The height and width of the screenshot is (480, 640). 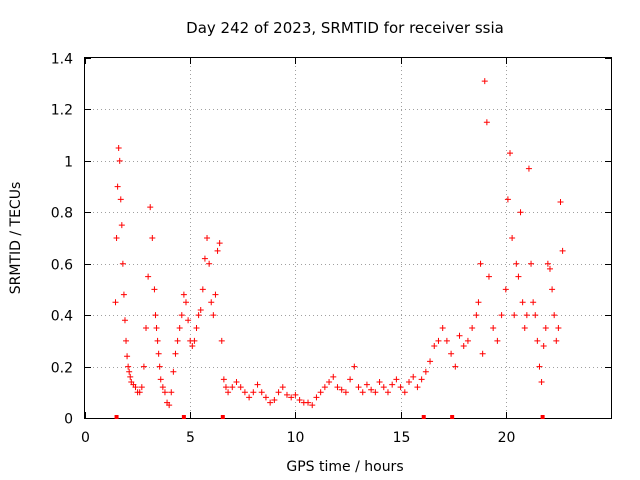 I want to click on y-tick-label: 1, so click(x=68, y=163).